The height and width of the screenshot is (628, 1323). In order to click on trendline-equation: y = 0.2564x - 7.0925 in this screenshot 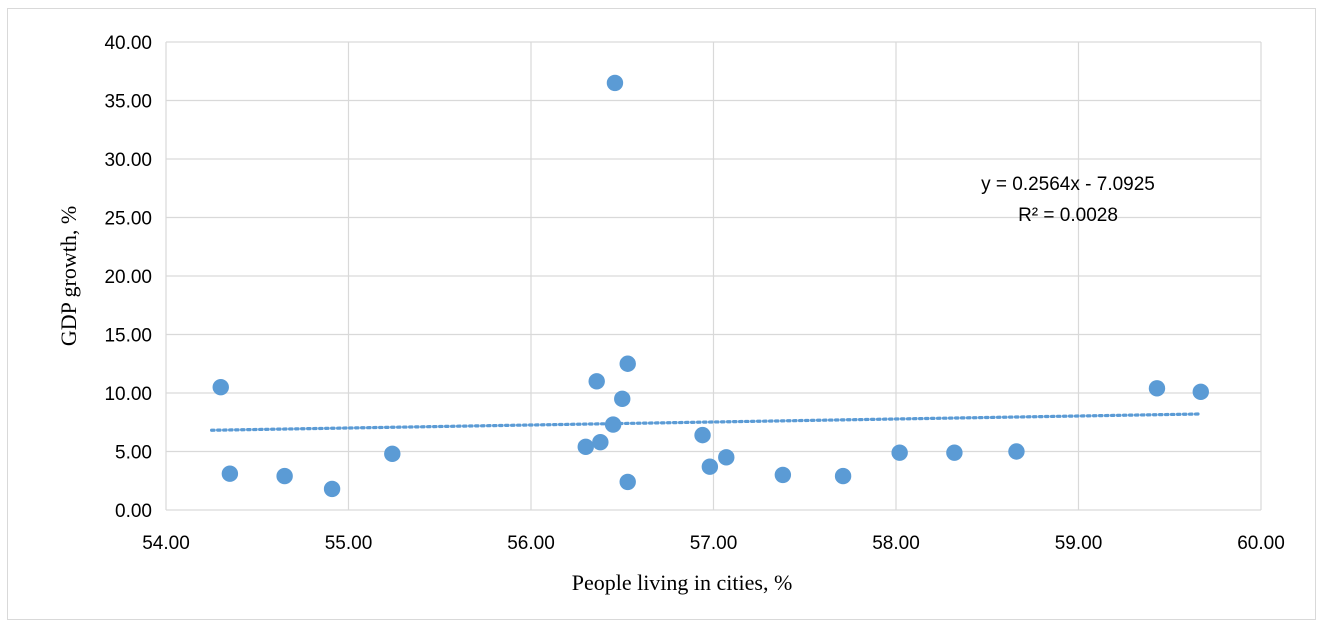, I will do `click(1068, 184)`.